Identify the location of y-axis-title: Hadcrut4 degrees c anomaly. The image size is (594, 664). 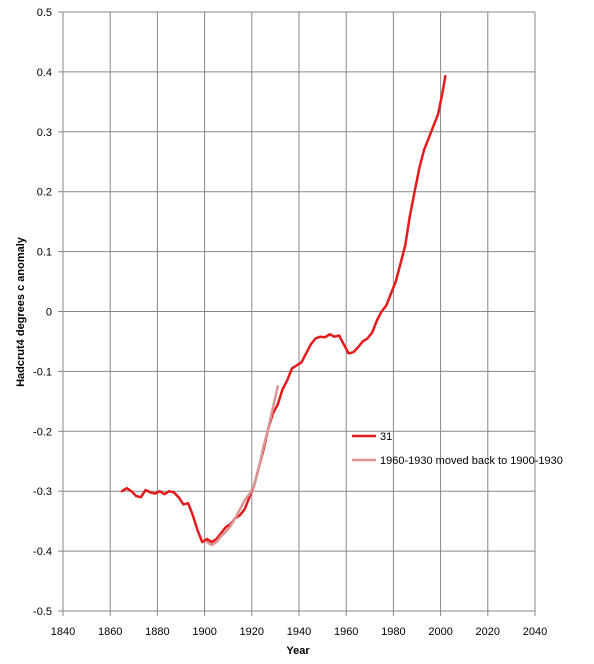
(21, 311).